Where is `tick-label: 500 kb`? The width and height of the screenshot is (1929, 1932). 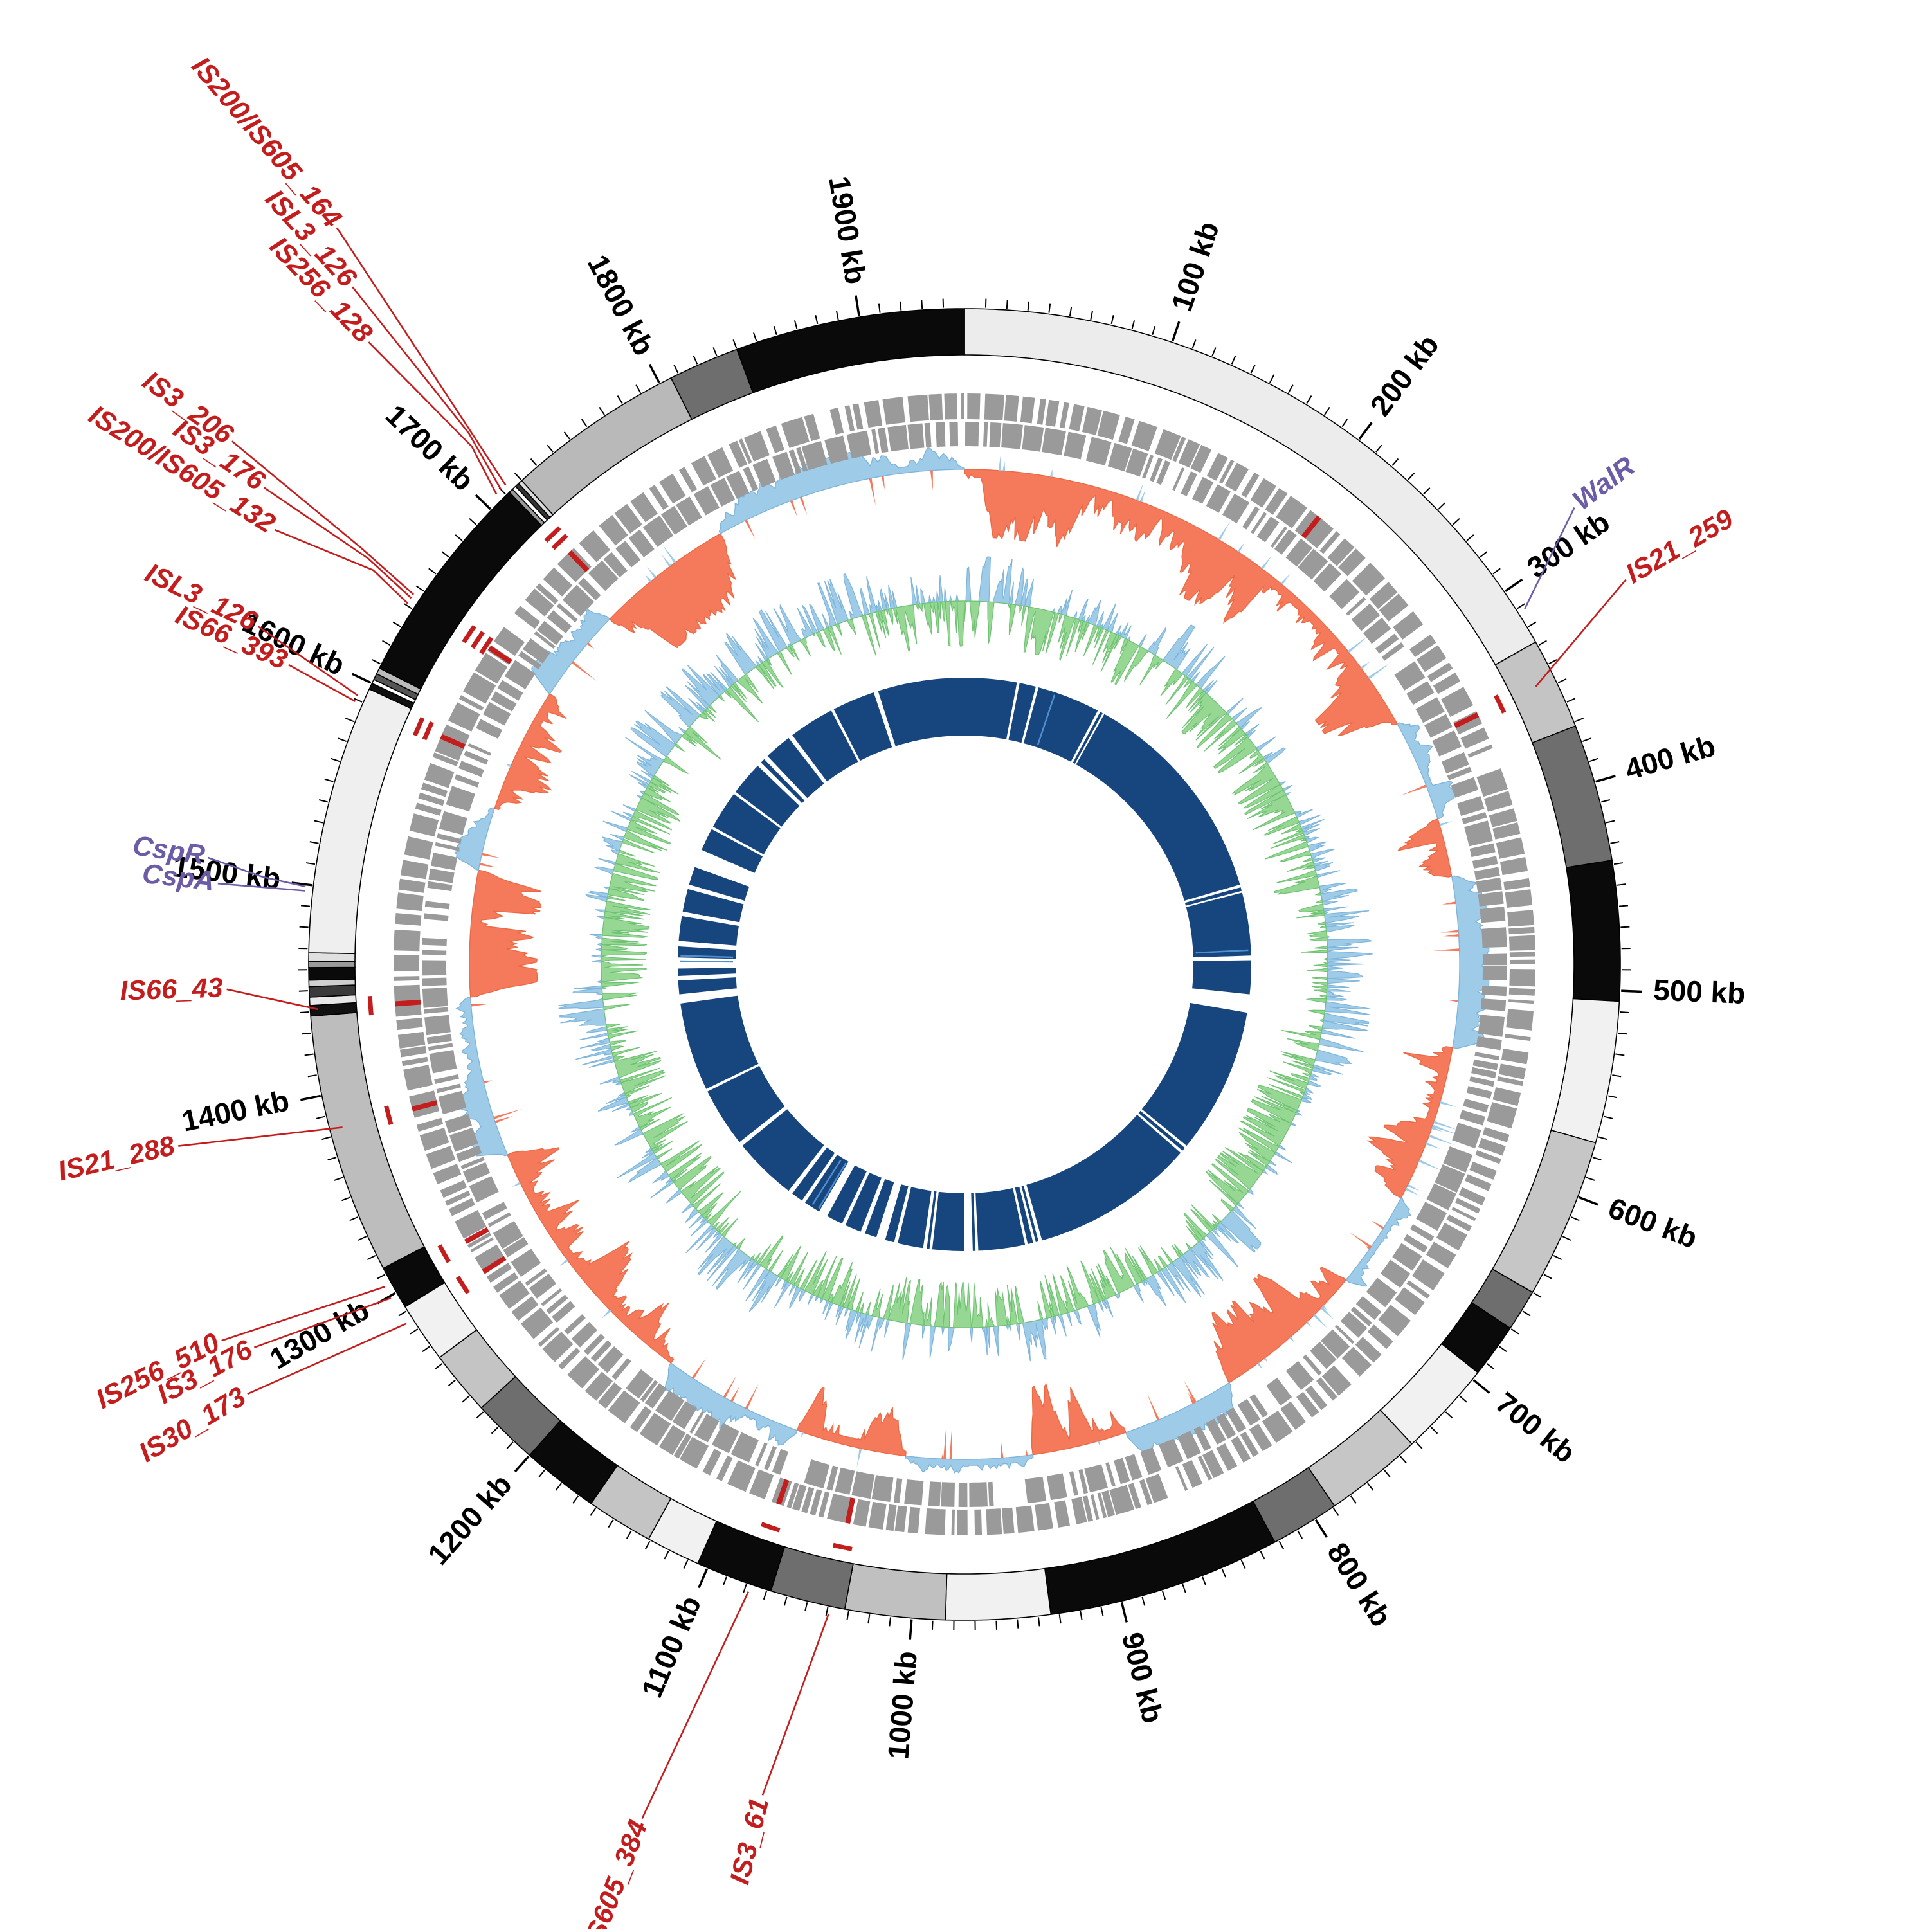 tick-label: 500 kb is located at coordinates (1699, 991).